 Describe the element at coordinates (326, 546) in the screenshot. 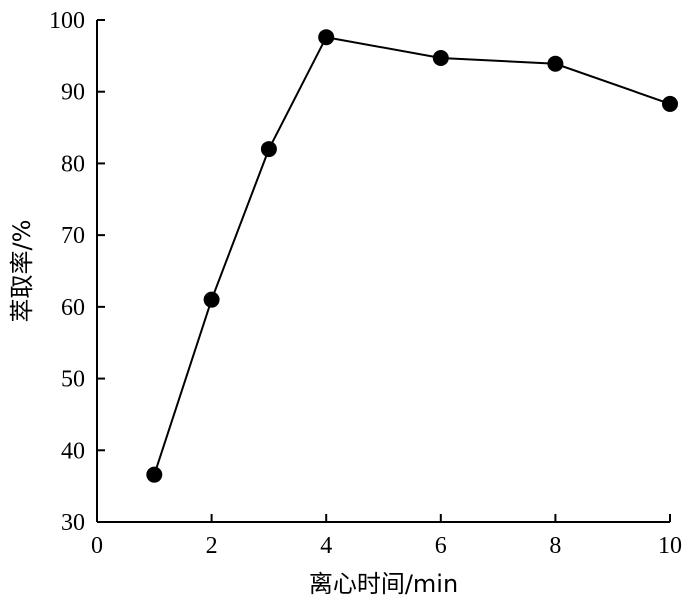

I see `x-tick-label: 4` at that location.